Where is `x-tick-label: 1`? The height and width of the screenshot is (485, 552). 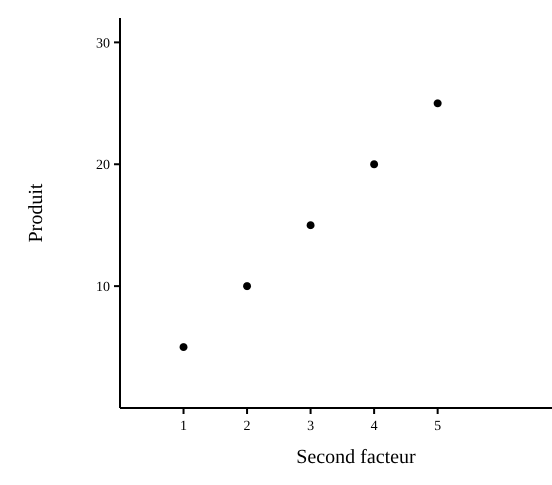
x-tick-label: 1 is located at coordinates (184, 426).